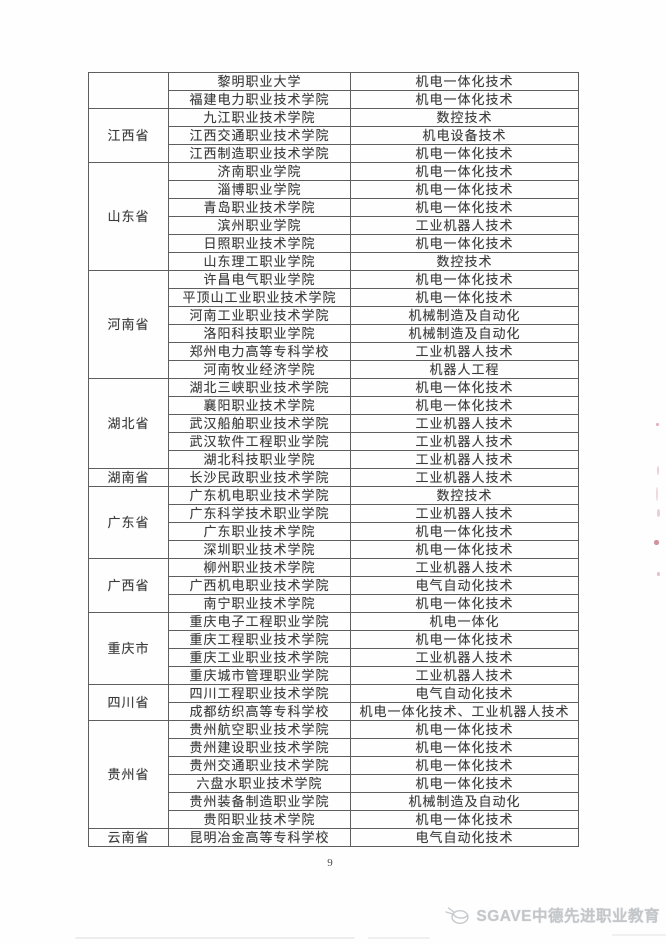 This screenshot has width=666, height=944. What do you see at coordinates (259, 405) in the screenshot?
I see `school-cell: 襄阳职业技术学院` at bounding box center [259, 405].